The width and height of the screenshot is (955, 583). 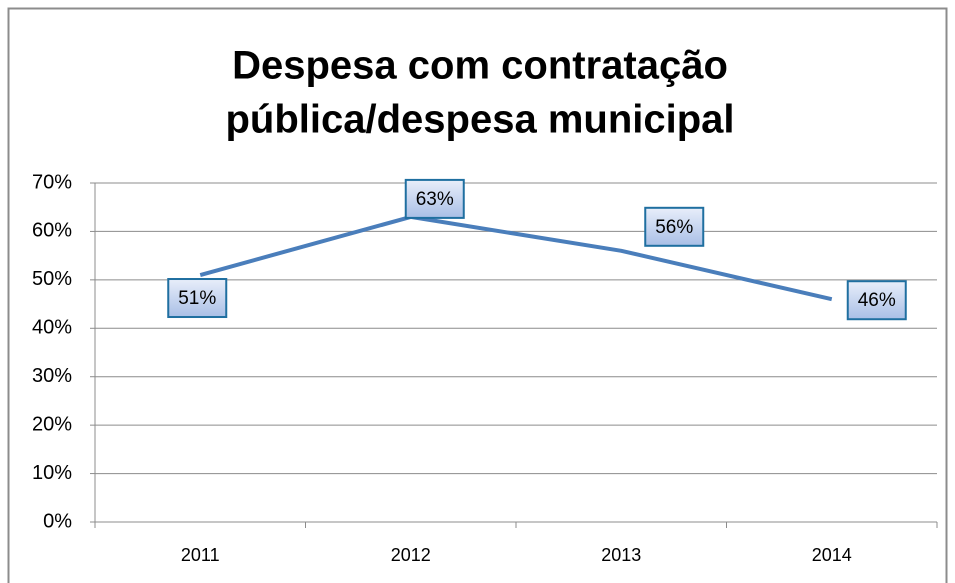 What do you see at coordinates (480, 66) in the screenshot?
I see `chart-title: Despesa com contratação` at bounding box center [480, 66].